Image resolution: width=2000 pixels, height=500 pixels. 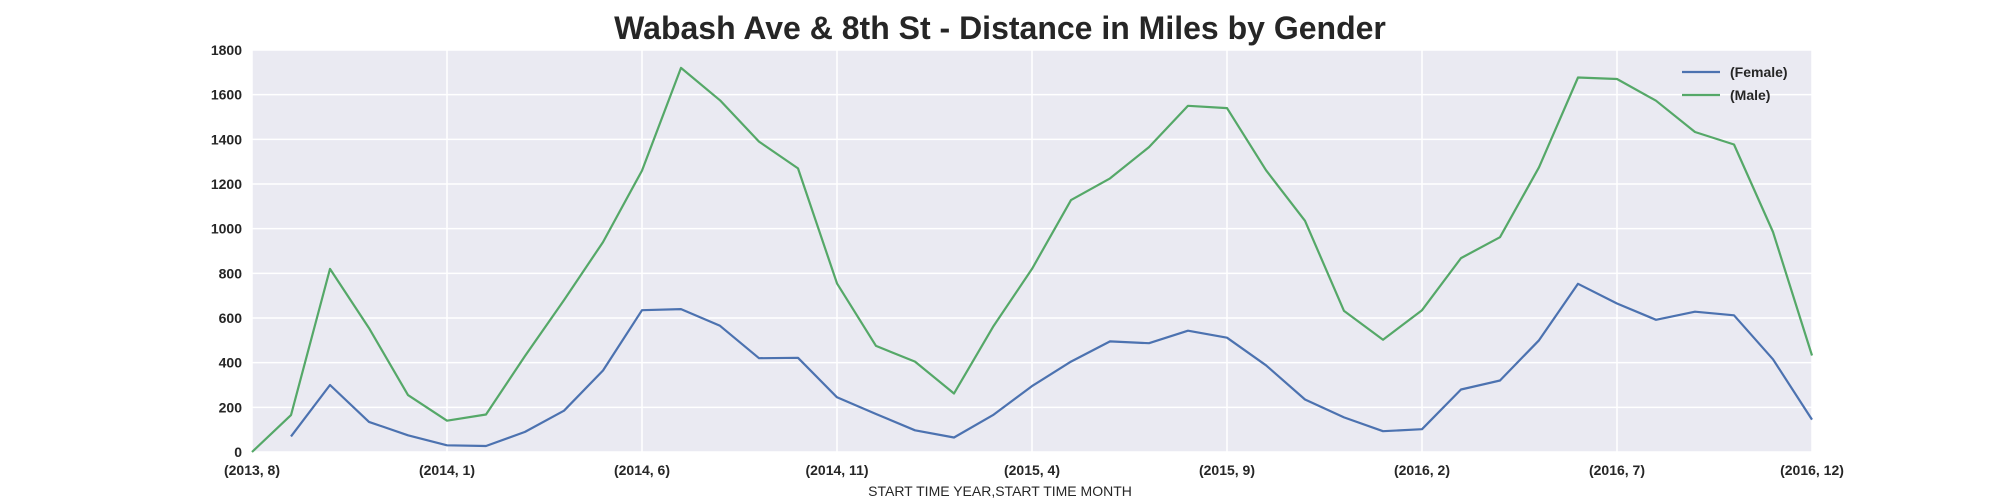 I want to click on y-tick-label: 1200, so click(x=226, y=184).